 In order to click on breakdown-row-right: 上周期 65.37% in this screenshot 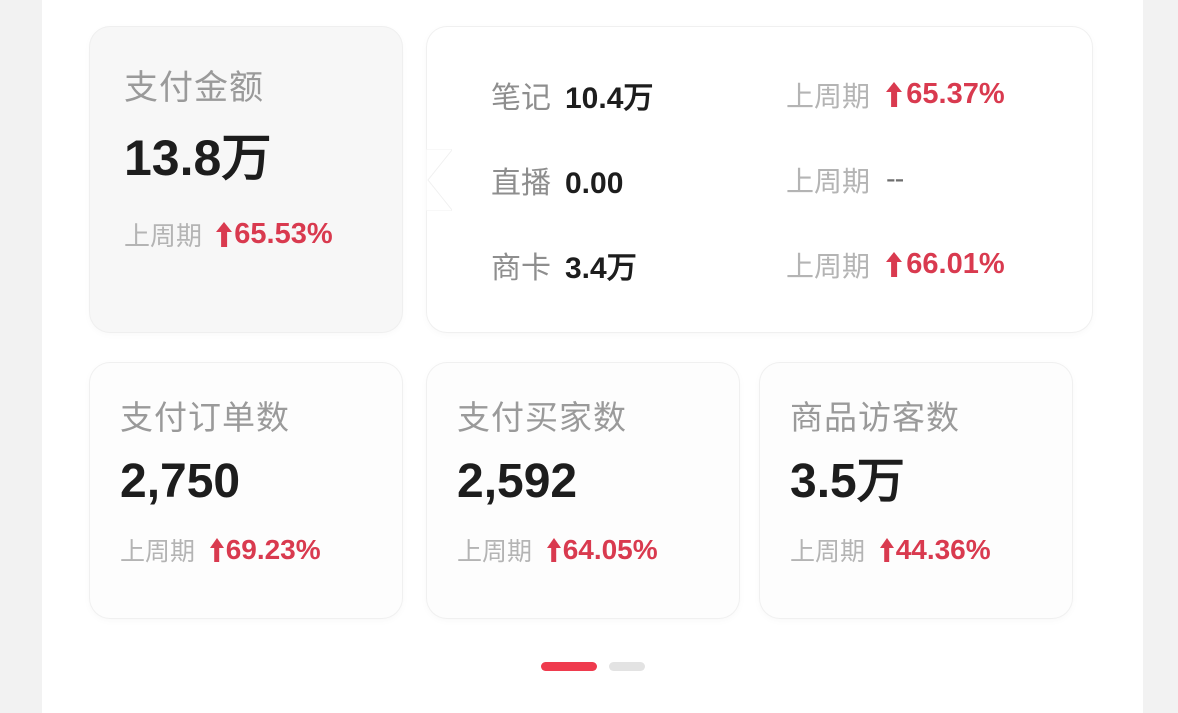, I will do `click(895, 95)`.